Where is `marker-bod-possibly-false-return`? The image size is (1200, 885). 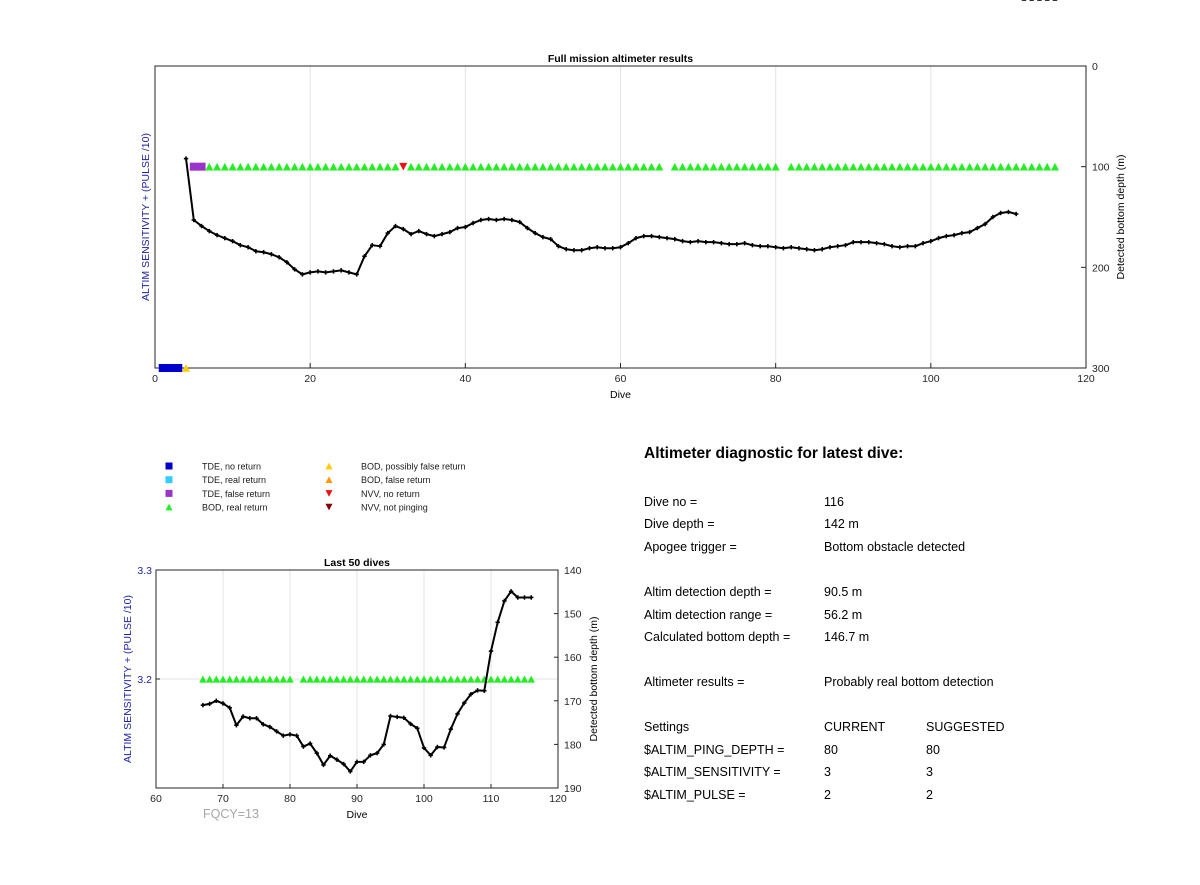 marker-bod-possibly-false-return is located at coordinates (186, 368).